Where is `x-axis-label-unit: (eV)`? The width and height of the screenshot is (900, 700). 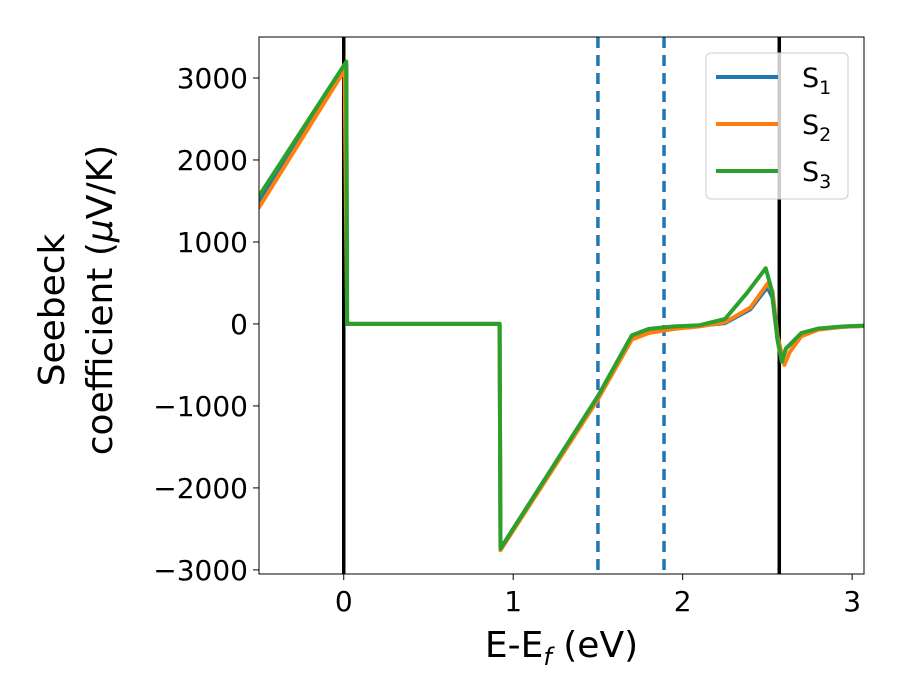
x-axis-label-unit: (eV) is located at coordinates (595, 645).